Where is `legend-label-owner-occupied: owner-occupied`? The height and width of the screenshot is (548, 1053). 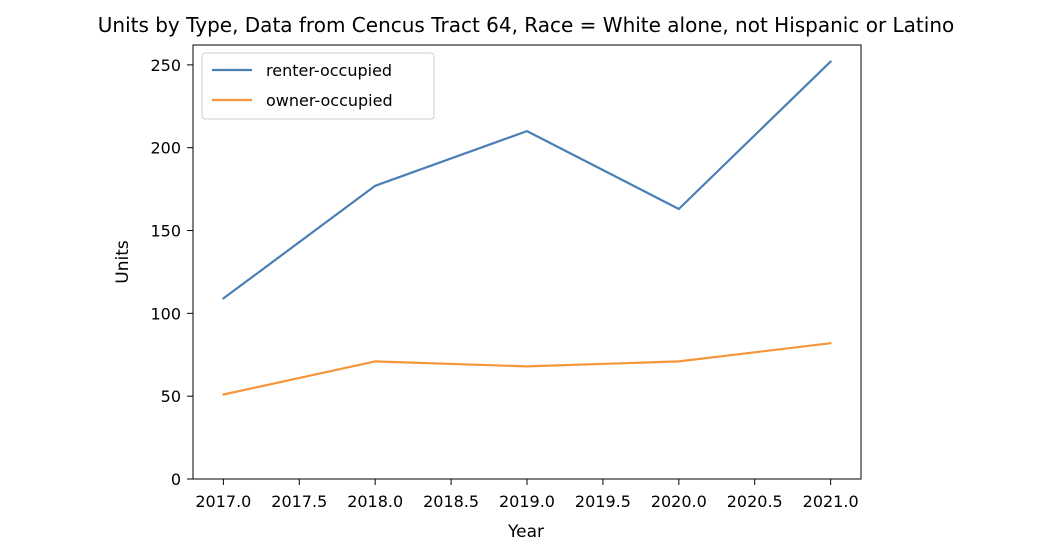 legend-label-owner-occupied: owner-occupied is located at coordinates (329, 100).